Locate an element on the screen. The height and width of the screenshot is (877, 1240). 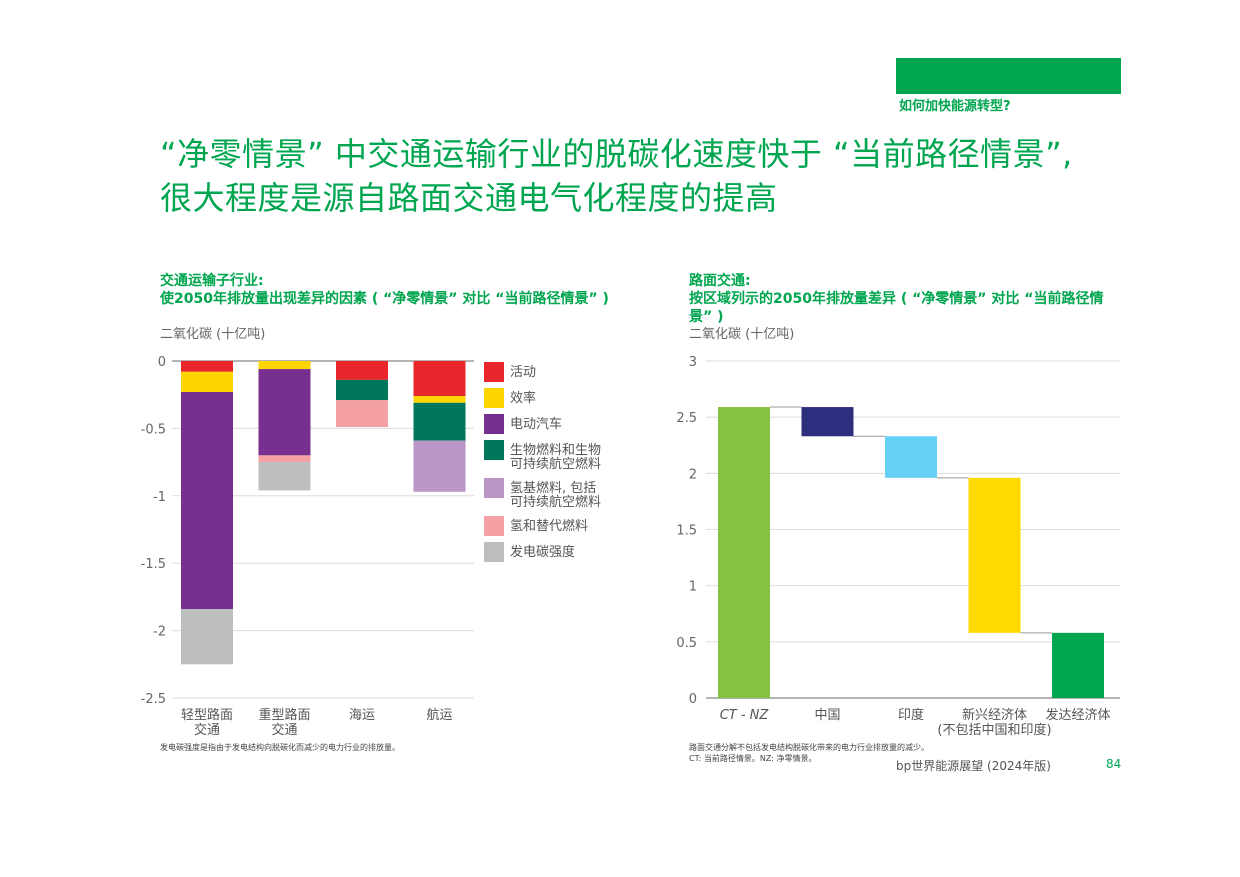
right-ytick-label: 0 is located at coordinates (693, 699).